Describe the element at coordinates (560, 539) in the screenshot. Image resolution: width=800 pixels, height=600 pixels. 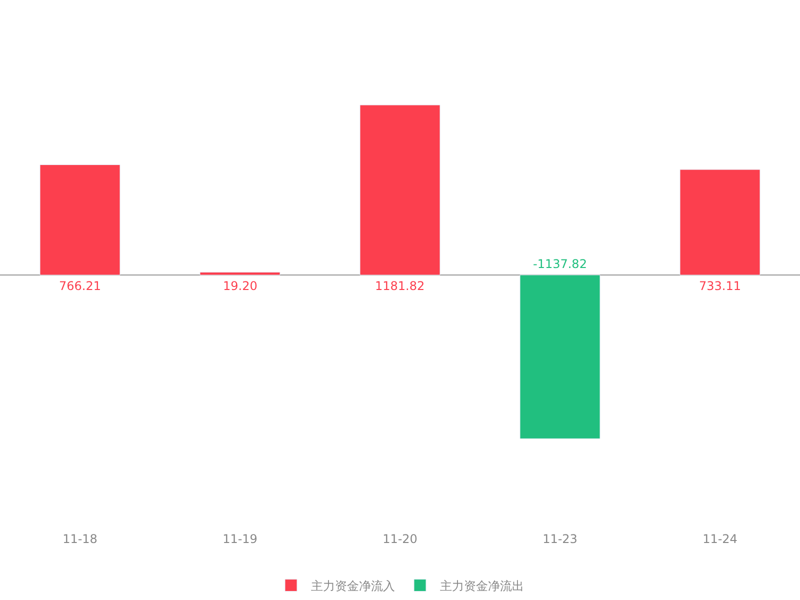
I see `x-tick-label: 11-23` at that location.